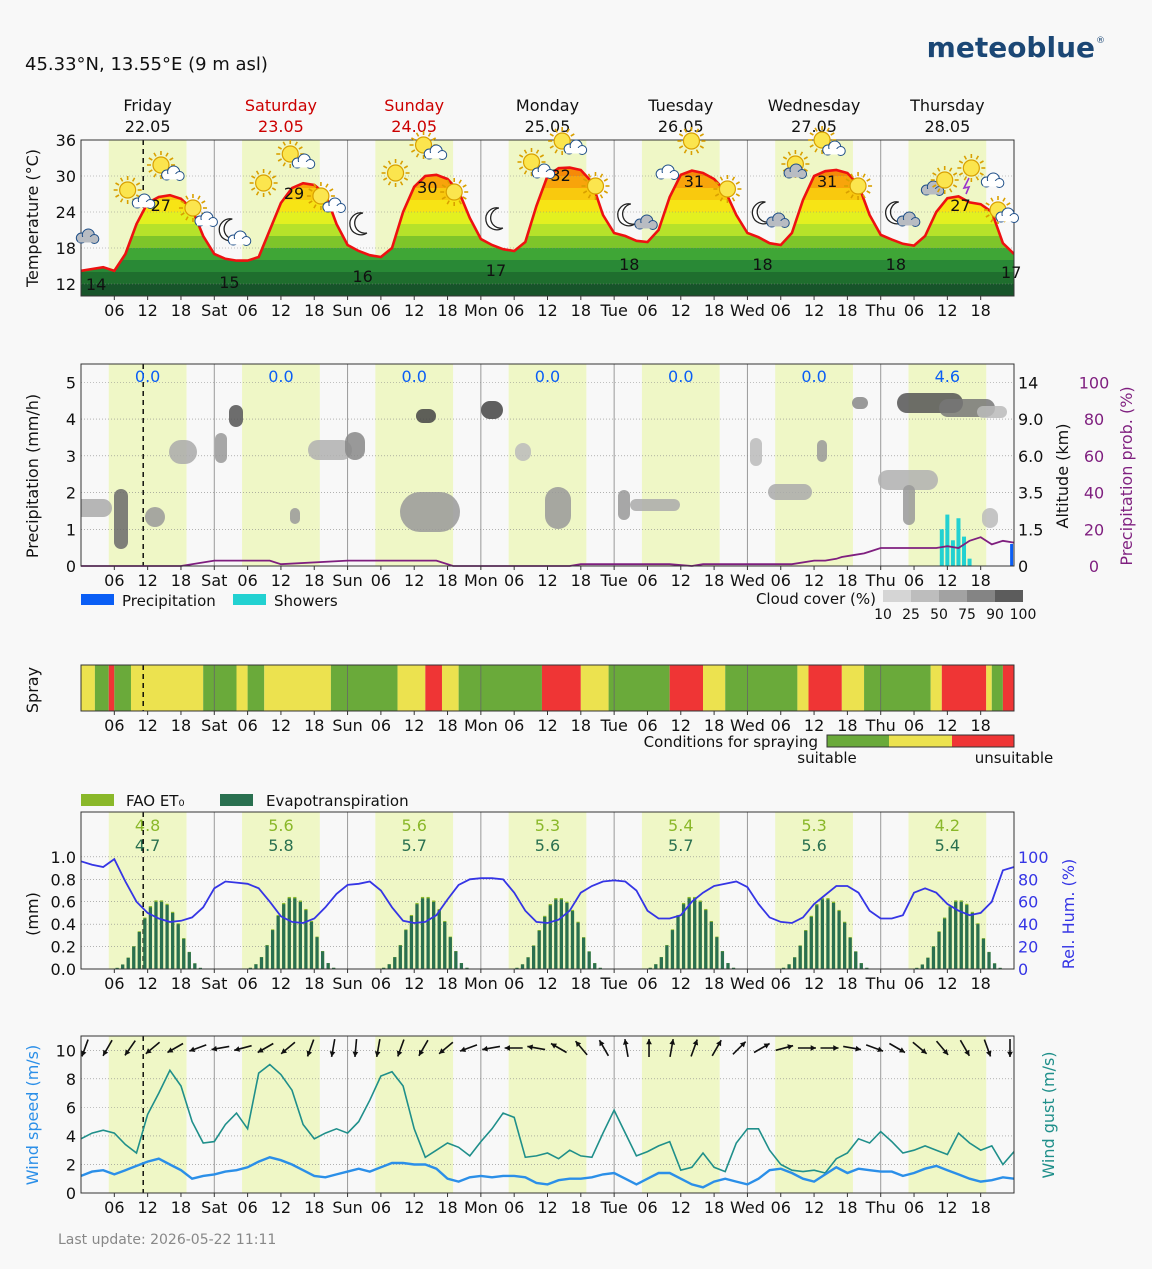  I want to click on wind-xtick-label: 18, so click(181, 1207).